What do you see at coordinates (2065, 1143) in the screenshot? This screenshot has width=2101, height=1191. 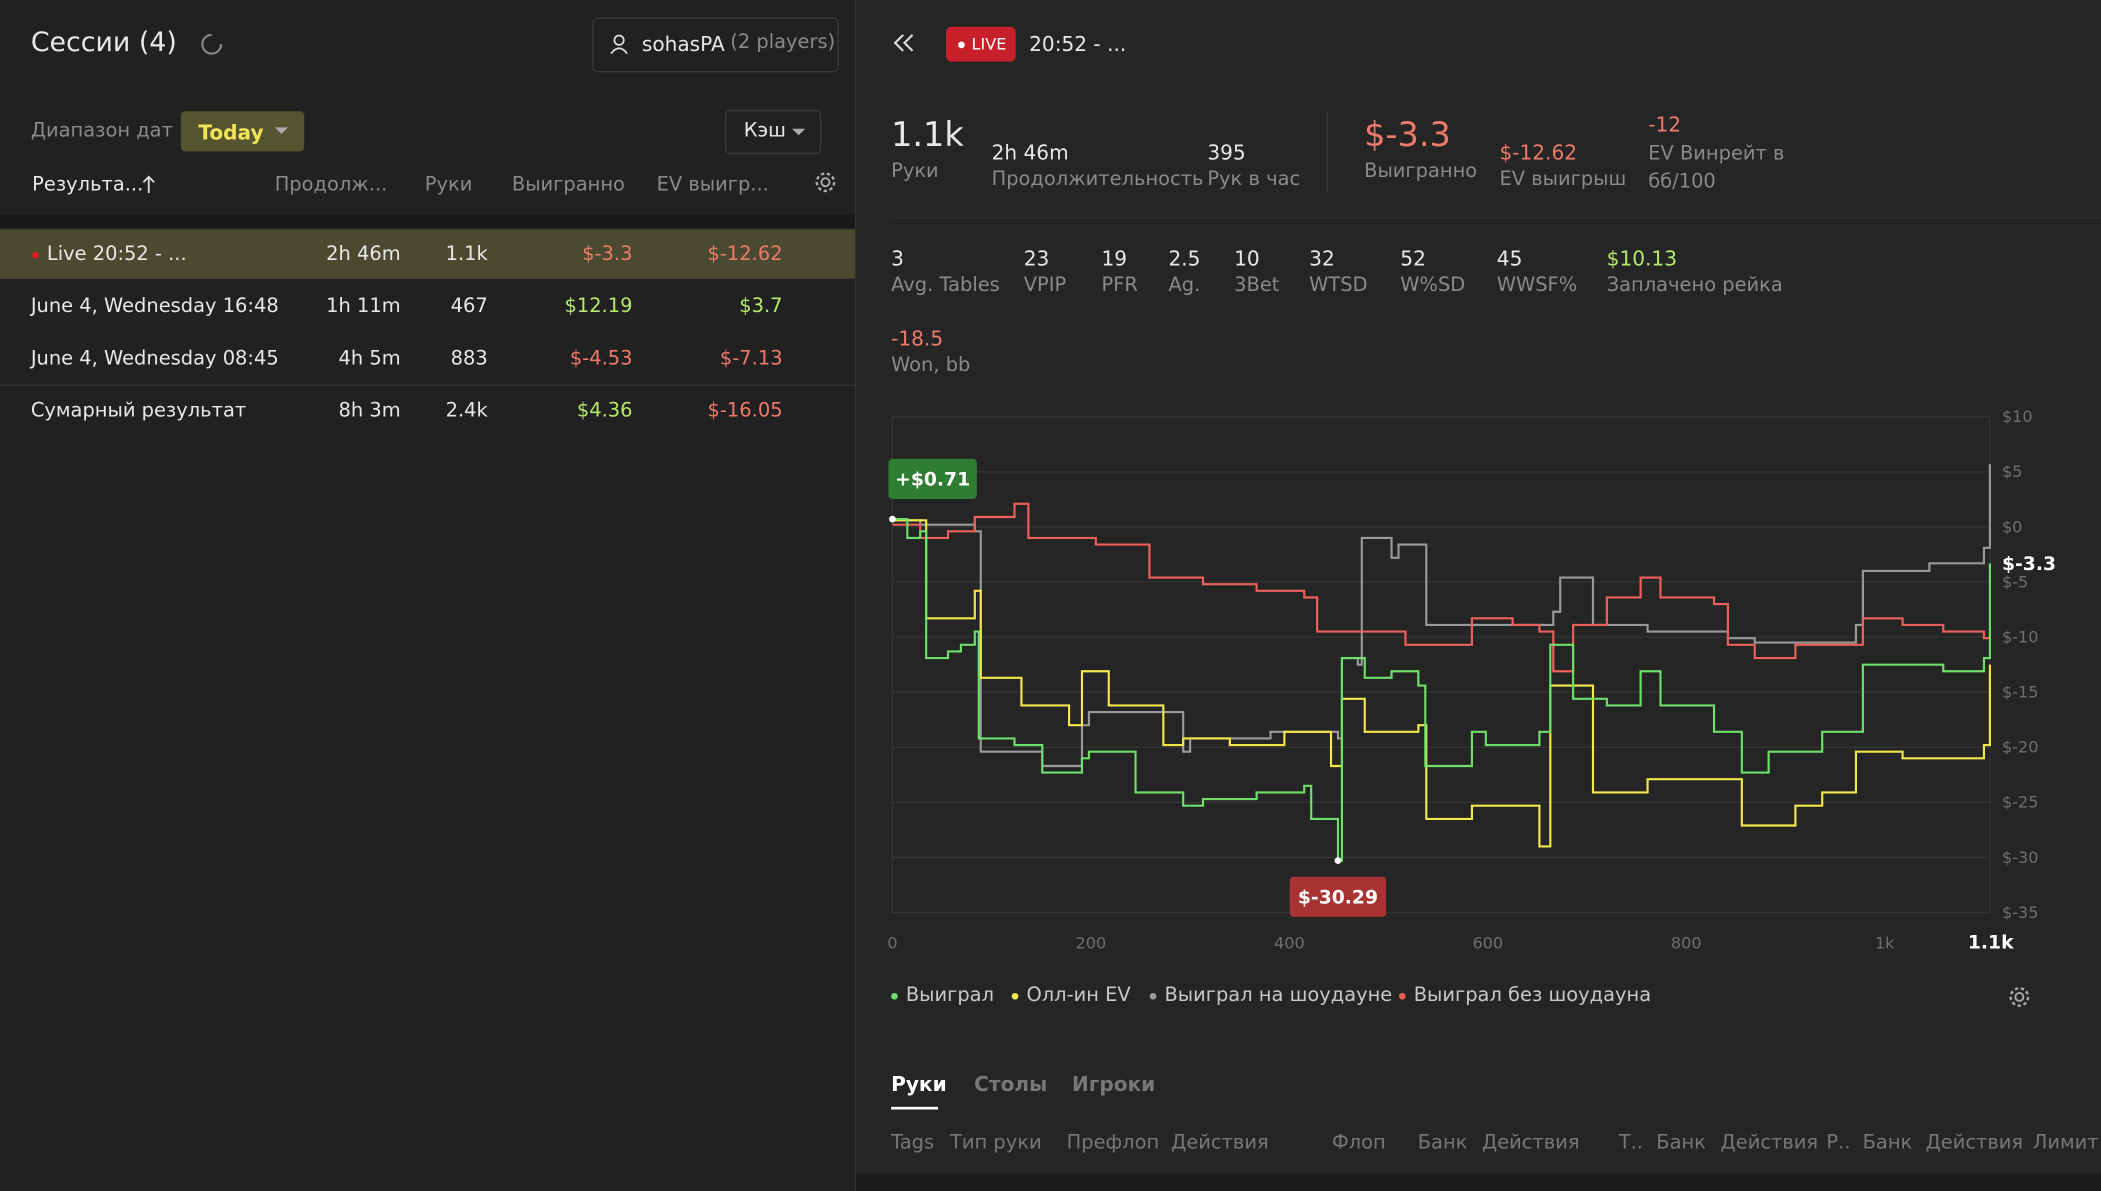 I see `column-header: Лимит` at bounding box center [2065, 1143].